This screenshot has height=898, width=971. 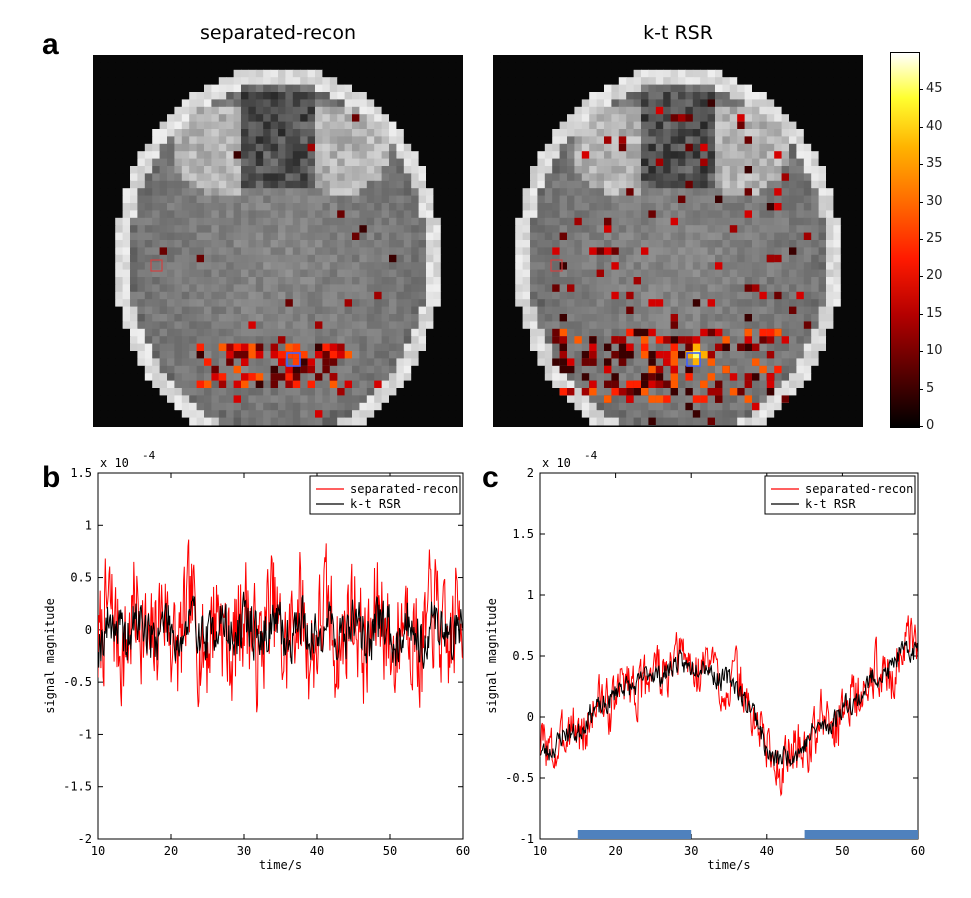 What do you see at coordinates (934, 201) in the screenshot?
I see `colorbar-tick-label: 30` at bounding box center [934, 201].